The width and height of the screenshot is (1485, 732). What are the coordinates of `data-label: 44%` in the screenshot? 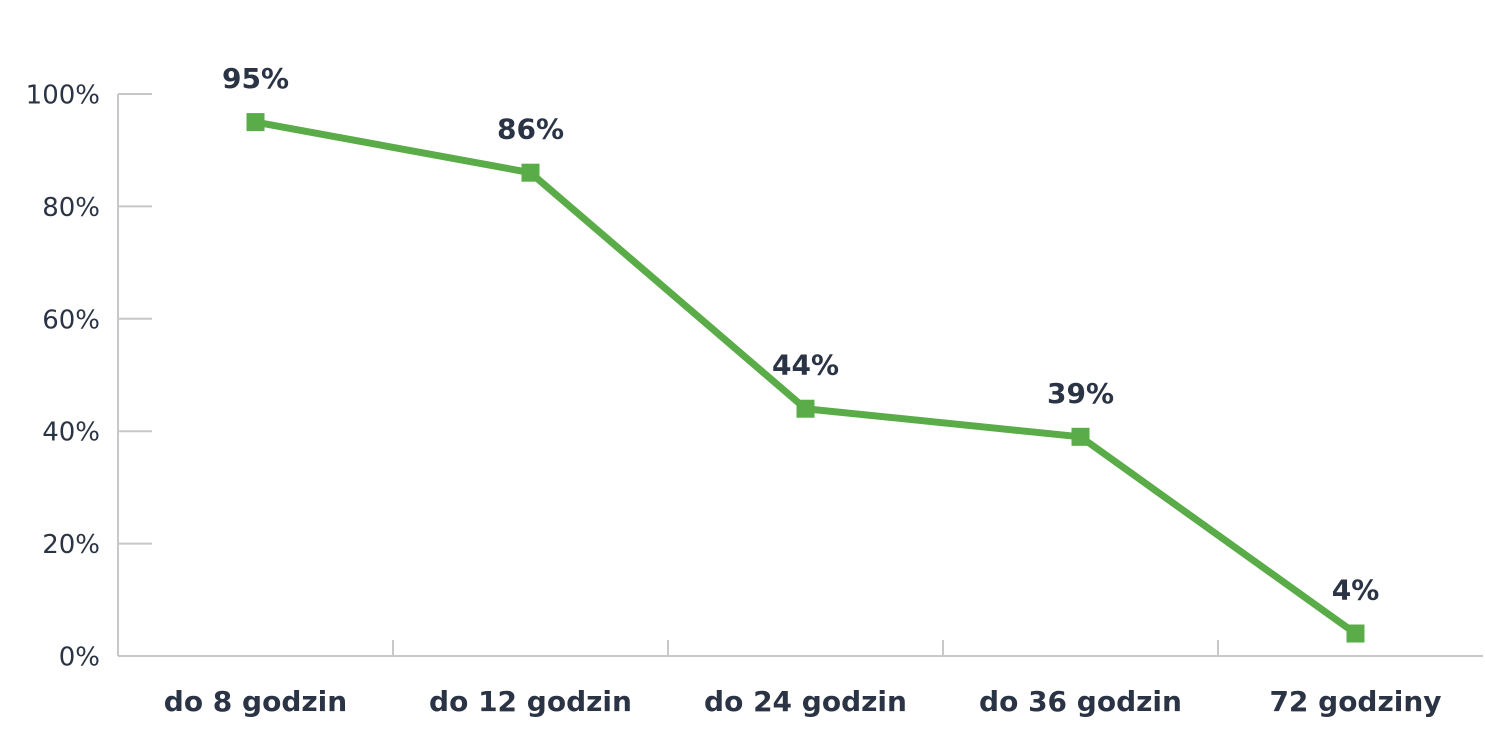 It's located at (805, 365).